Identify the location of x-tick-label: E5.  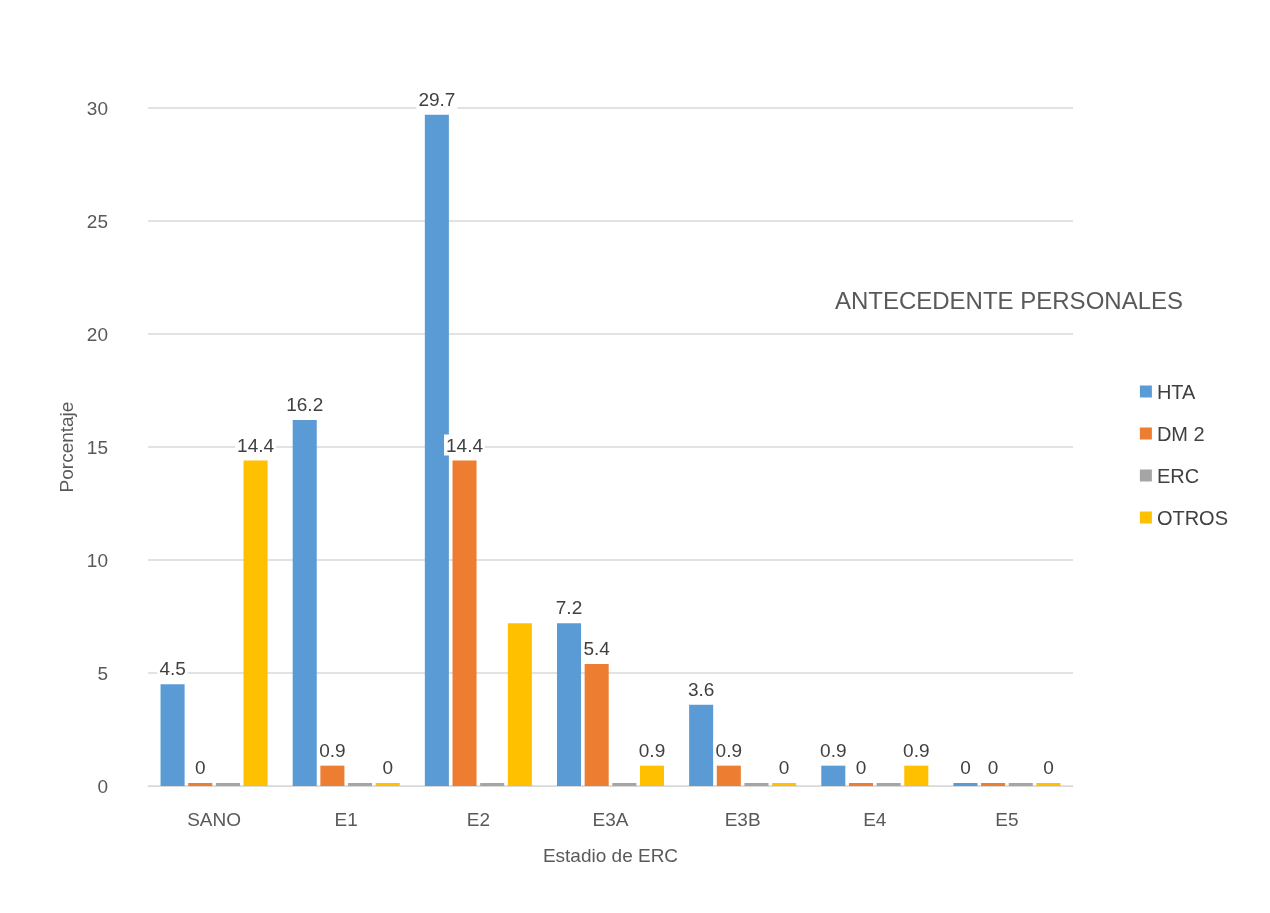
(1007, 819).